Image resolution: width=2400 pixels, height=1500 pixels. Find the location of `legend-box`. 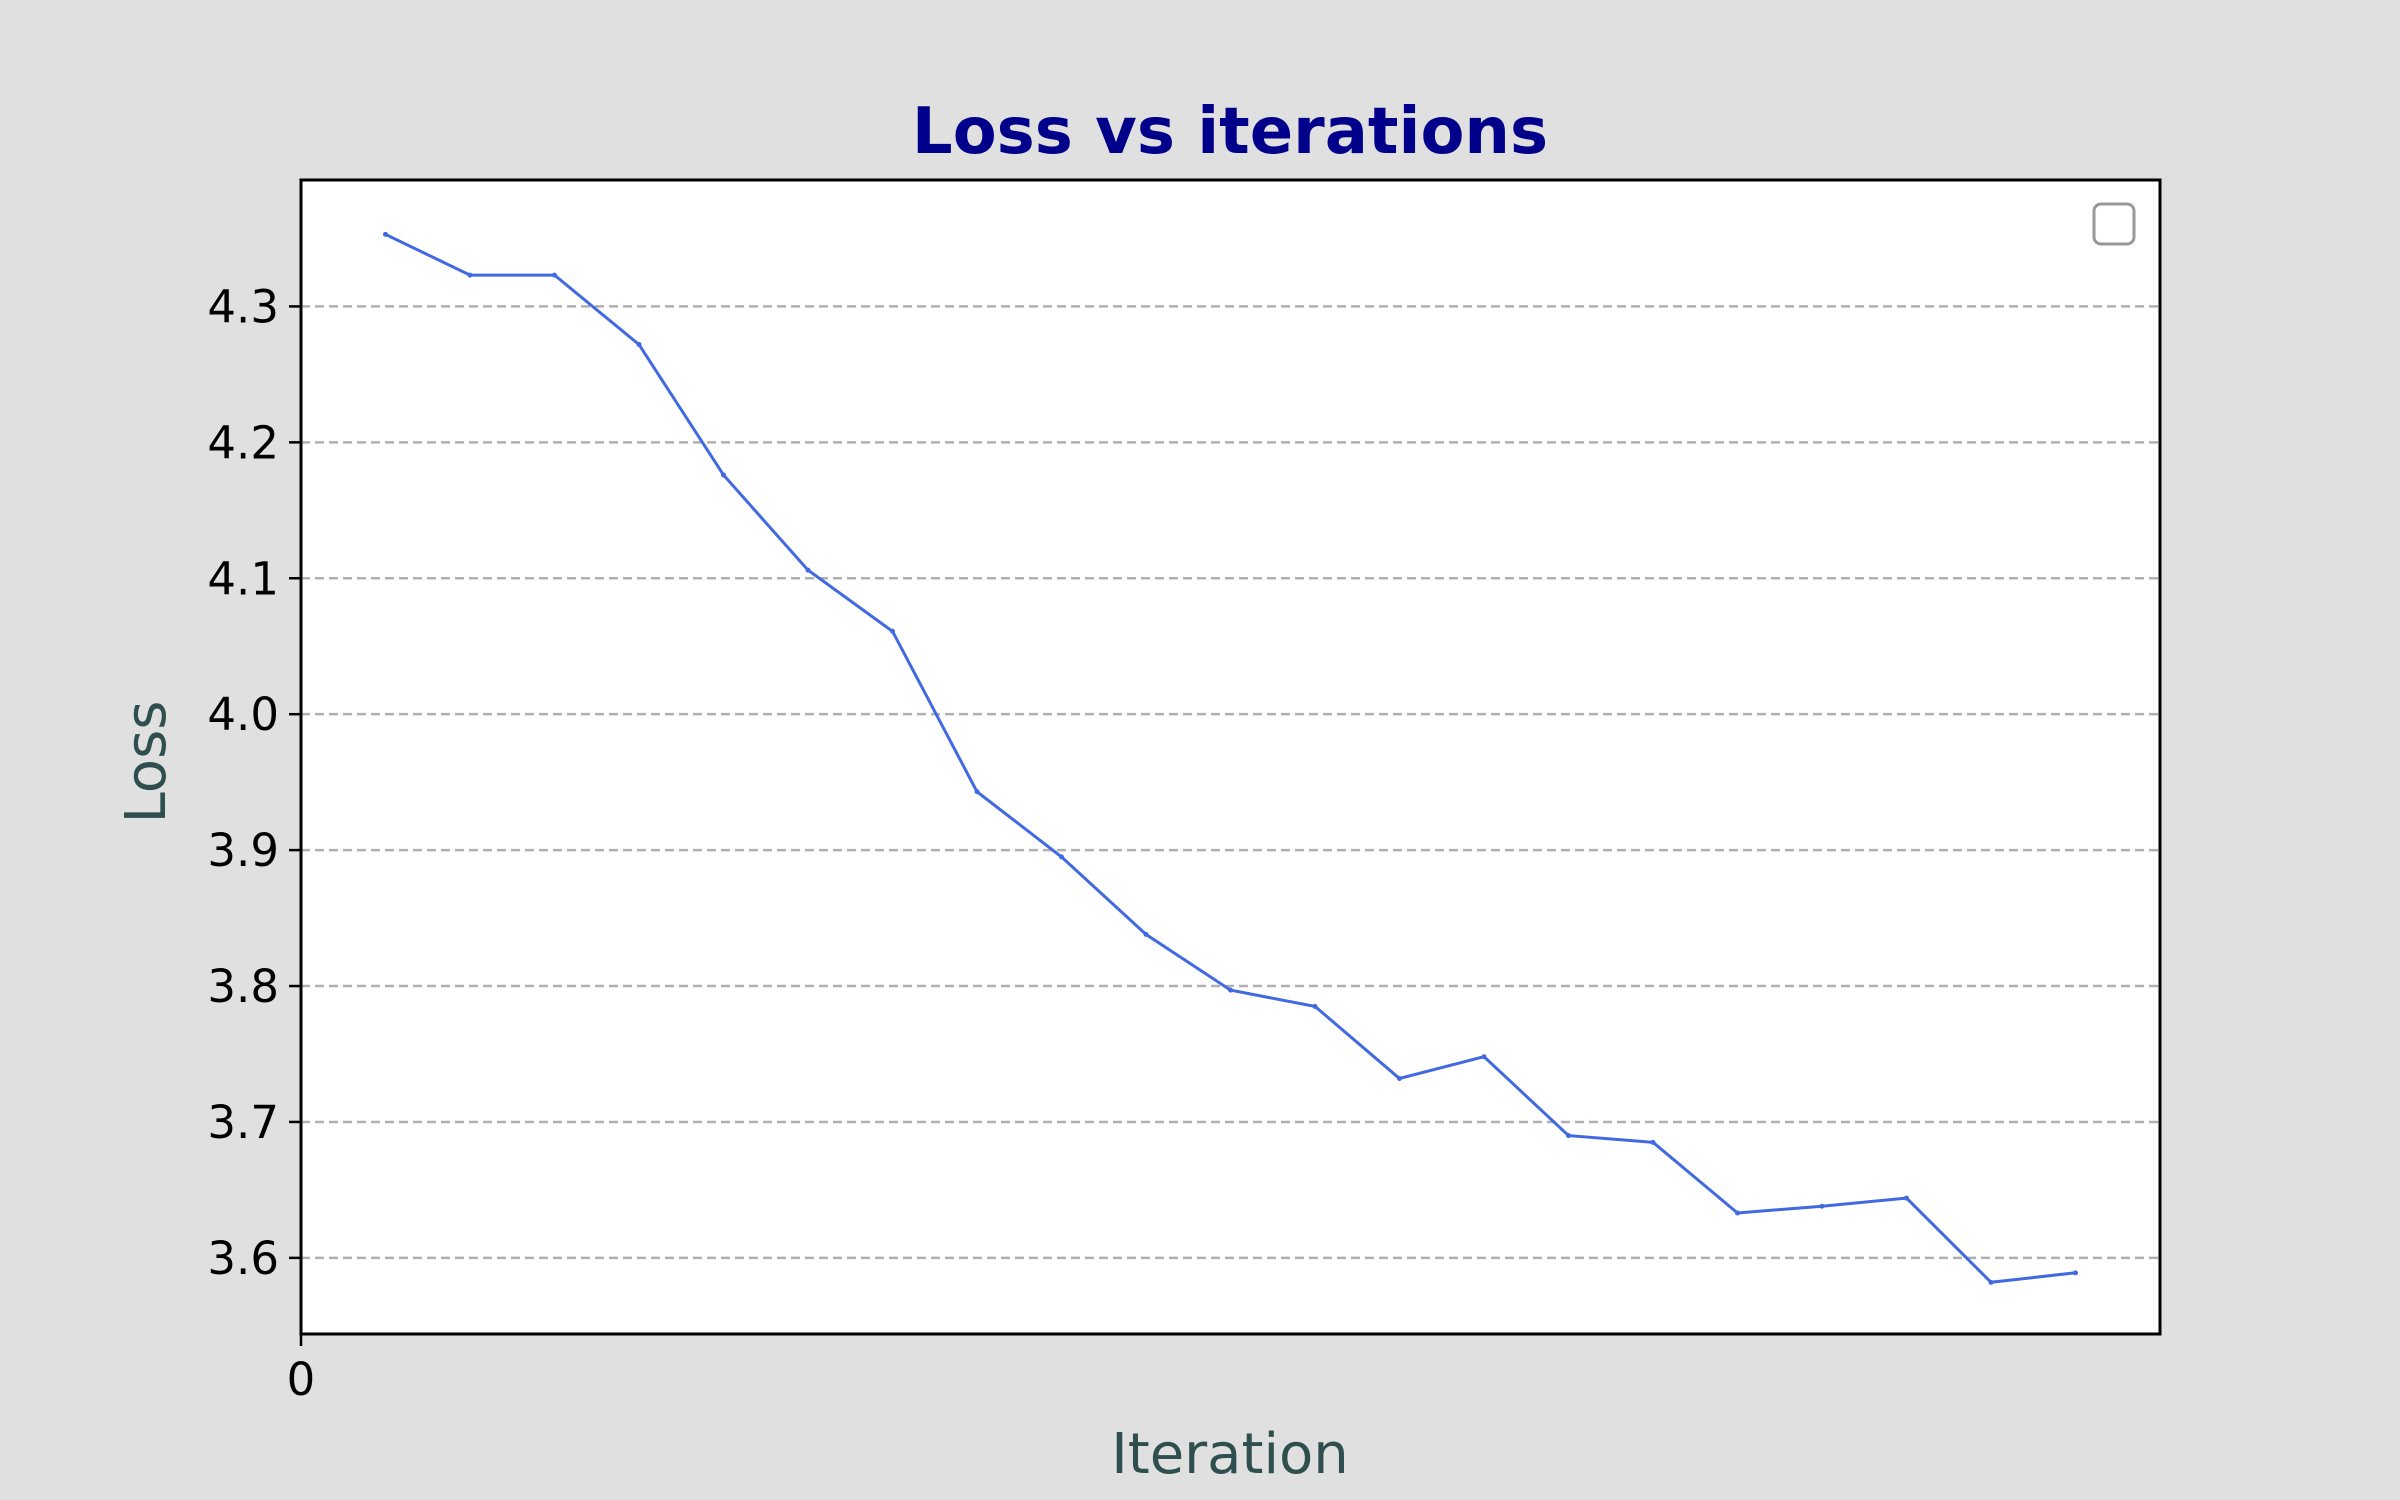

legend-box is located at coordinates (2114, 224).